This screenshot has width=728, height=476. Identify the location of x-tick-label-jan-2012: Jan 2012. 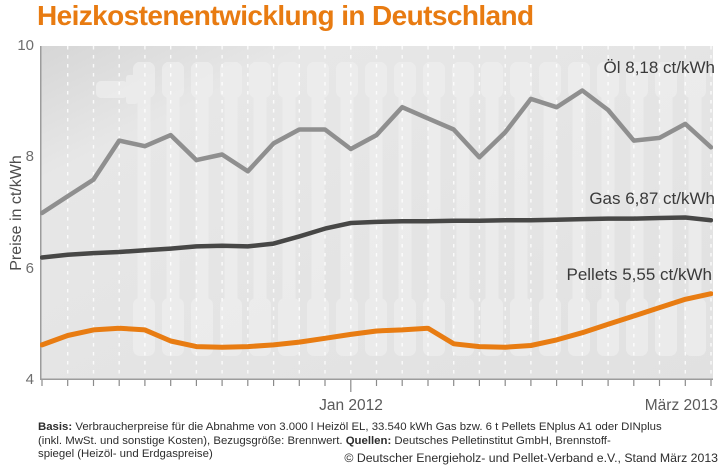
(351, 405).